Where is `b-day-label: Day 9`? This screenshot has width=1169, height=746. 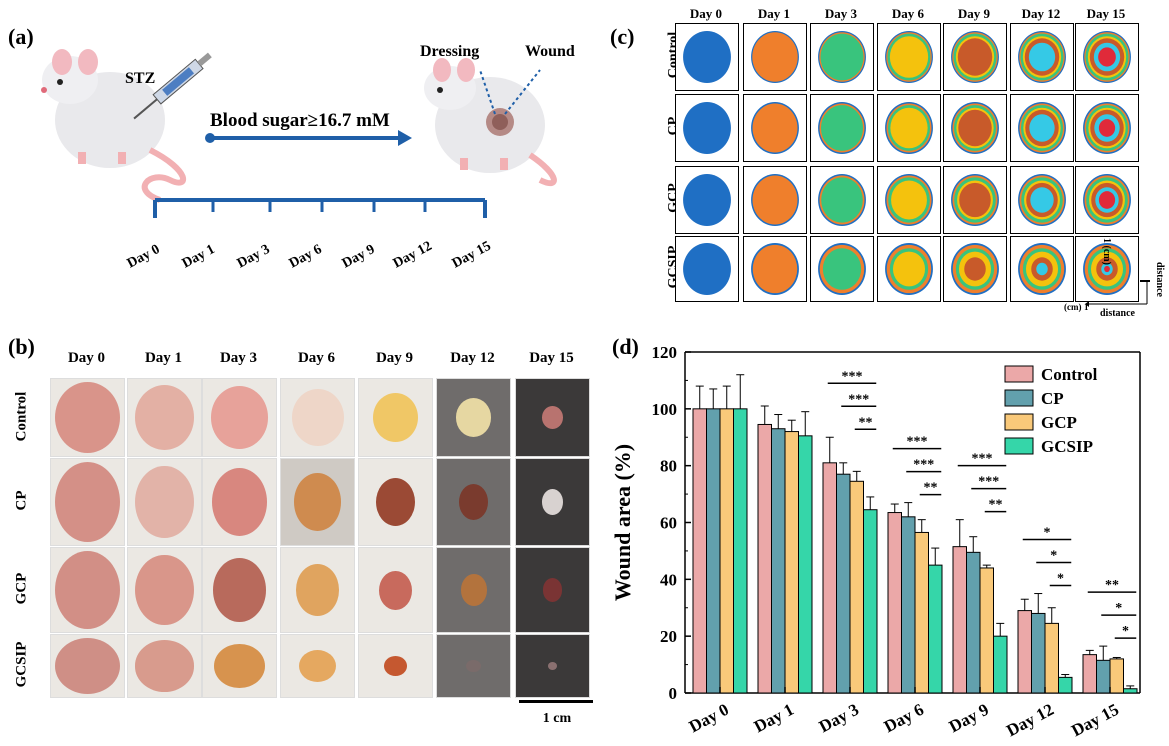
b-day-label: Day 9 is located at coordinates (394, 358).